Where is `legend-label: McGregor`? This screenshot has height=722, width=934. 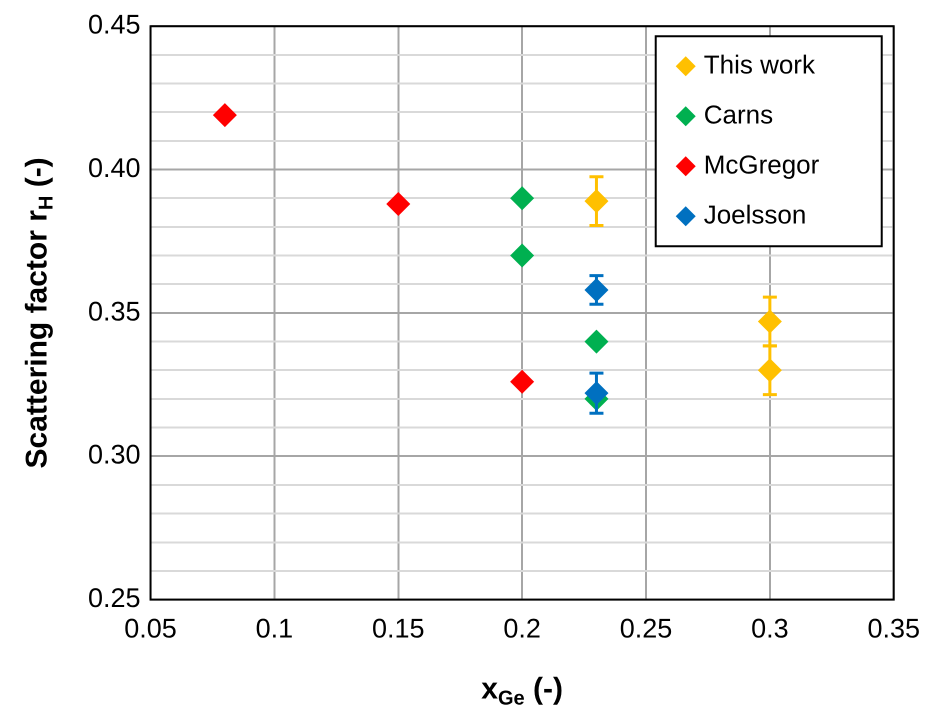
legend-label: McGregor is located at coordinates (762, 164).